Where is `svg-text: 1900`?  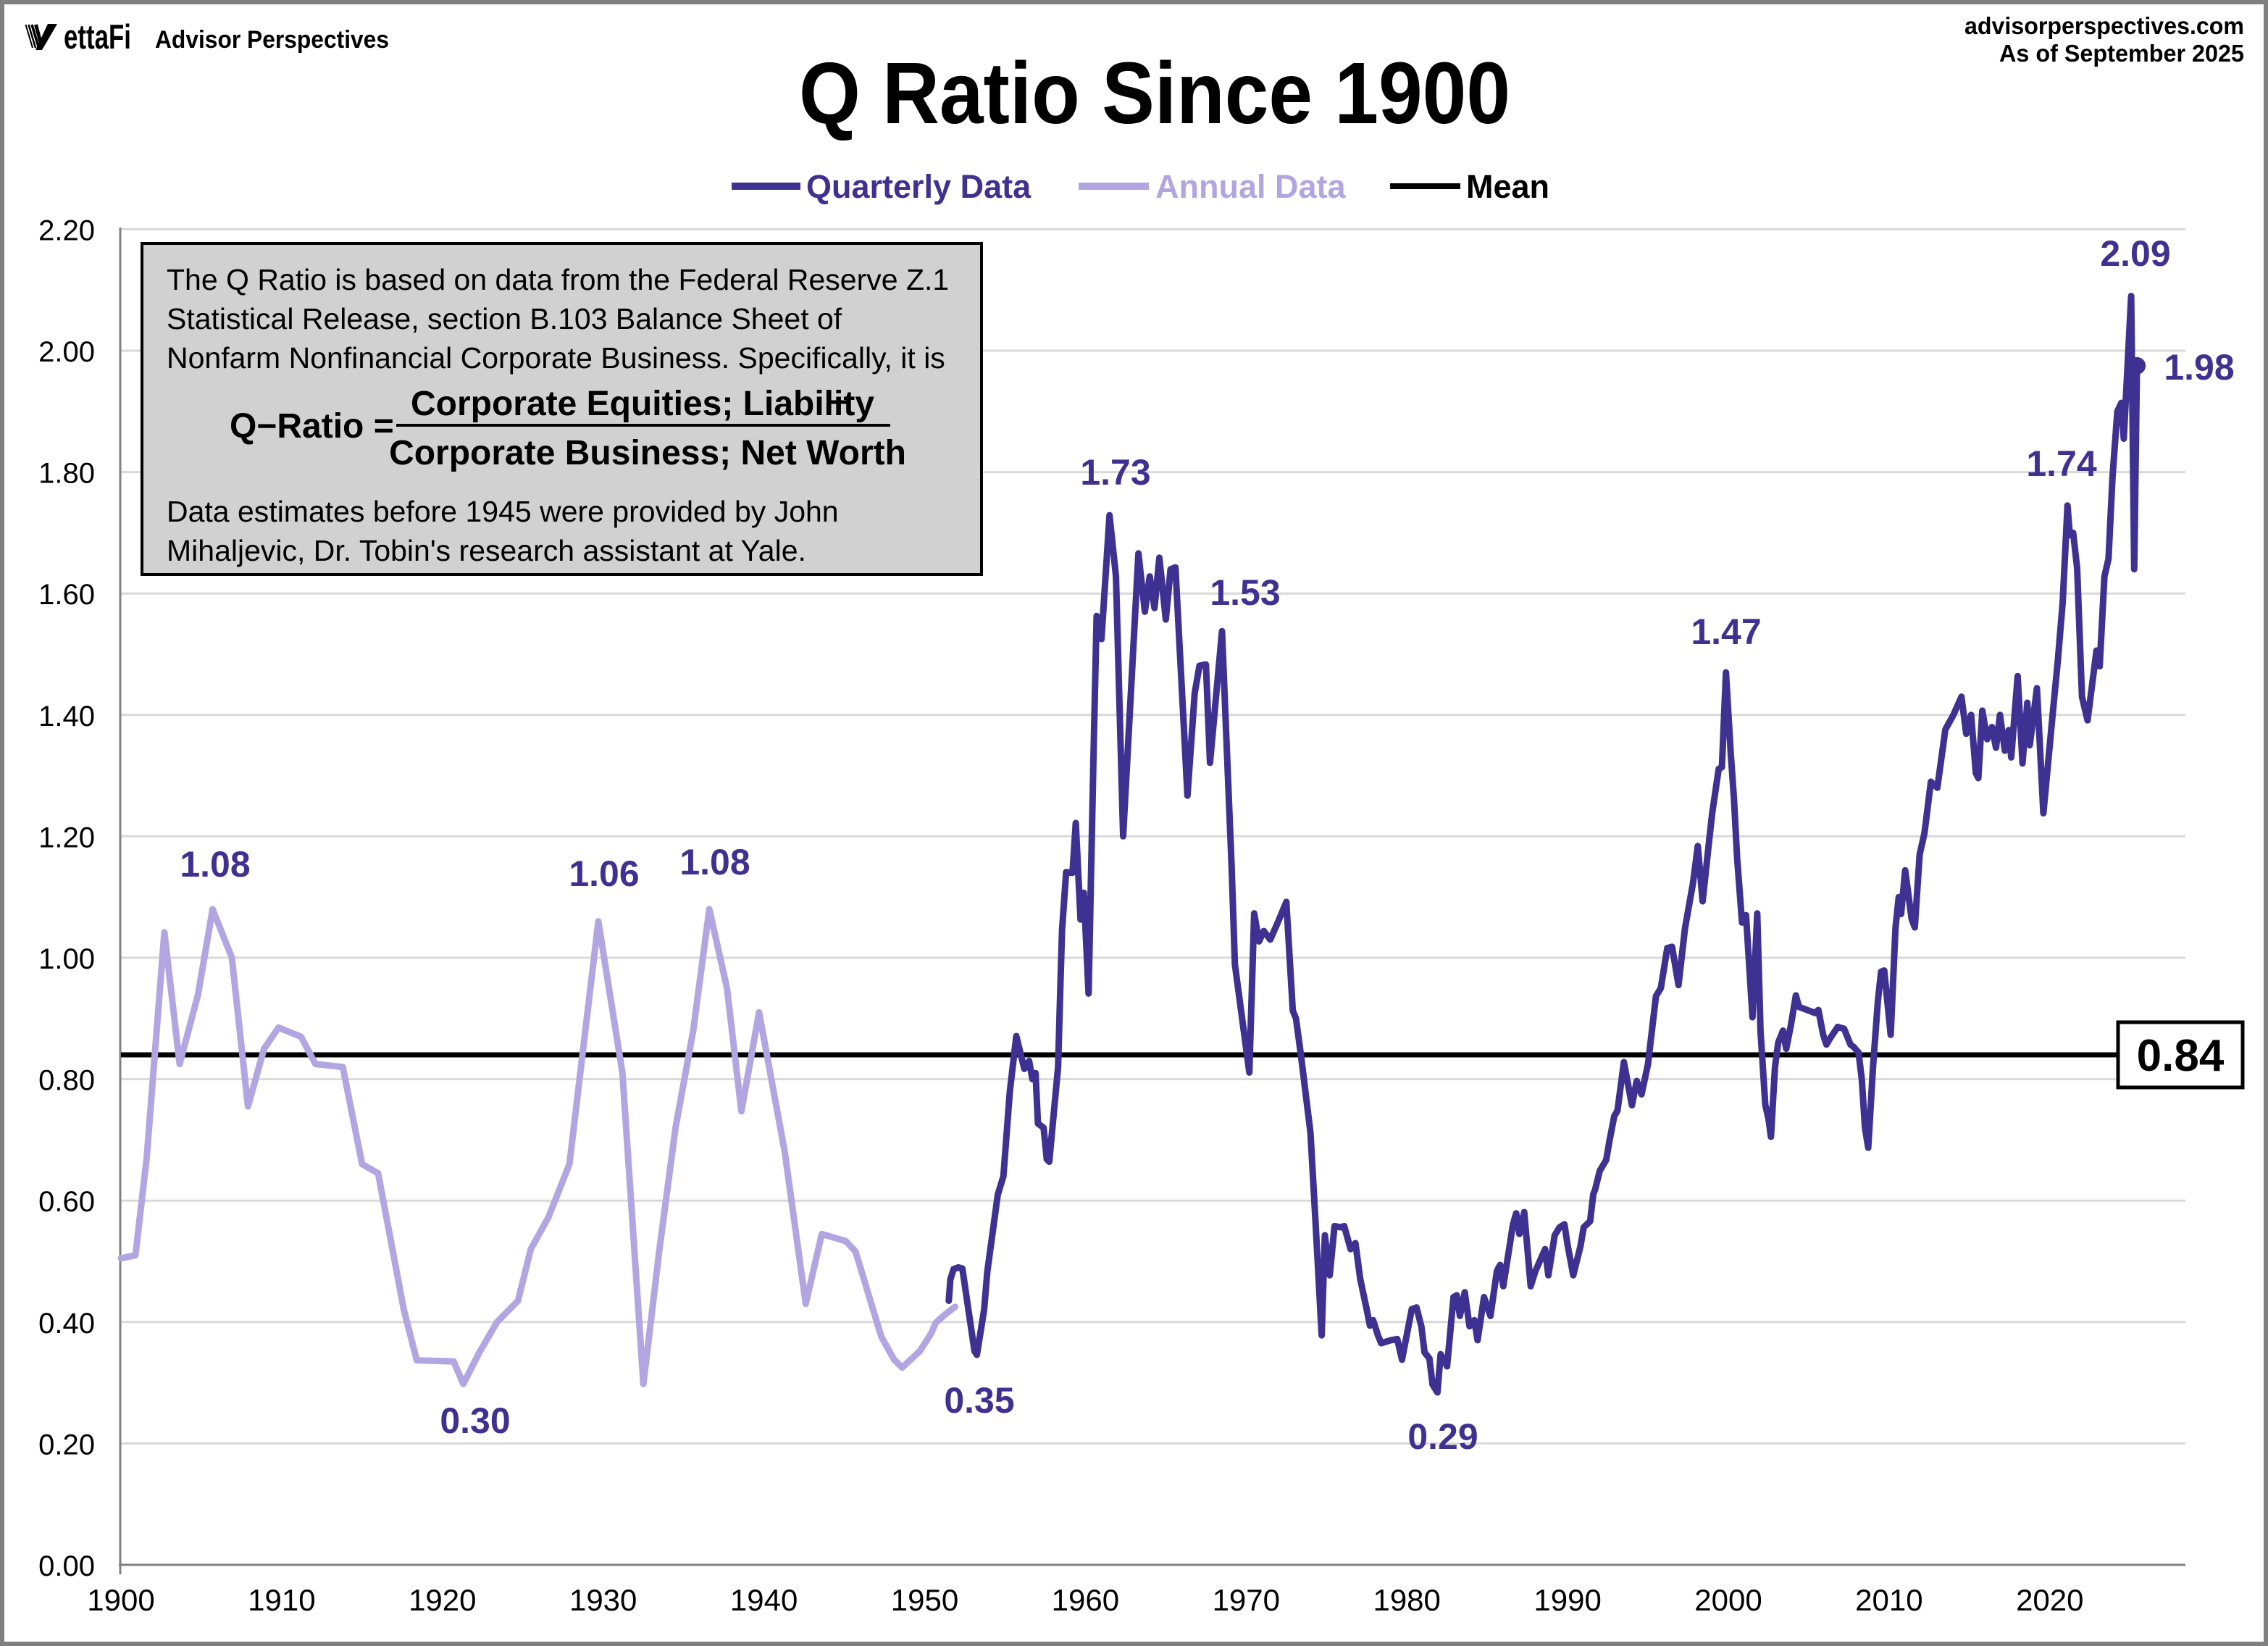
svg-text: 1900 is located at coordinates (121, 1600).